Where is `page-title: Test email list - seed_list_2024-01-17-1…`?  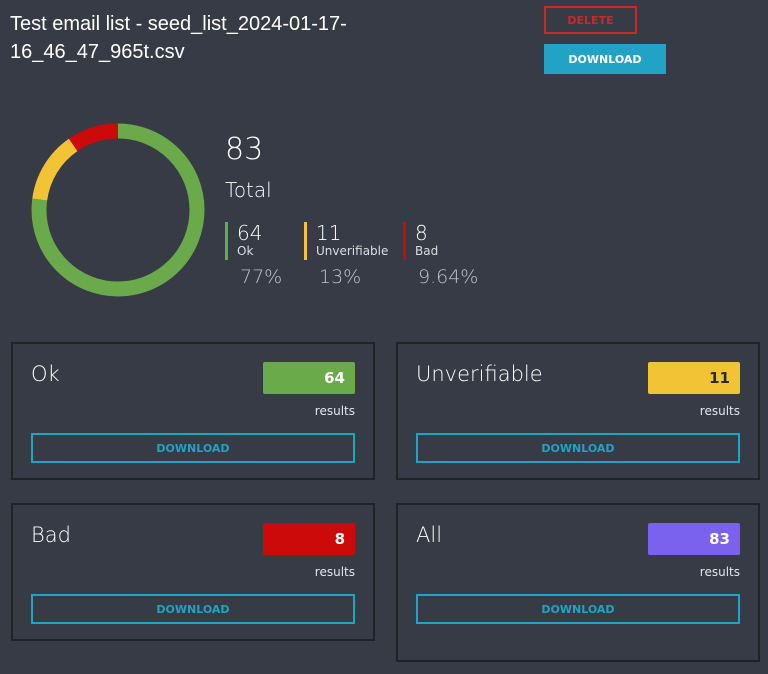 page-title: Test email list - seed_list_2024-01-17-1… is located at coordinates (178, 38).